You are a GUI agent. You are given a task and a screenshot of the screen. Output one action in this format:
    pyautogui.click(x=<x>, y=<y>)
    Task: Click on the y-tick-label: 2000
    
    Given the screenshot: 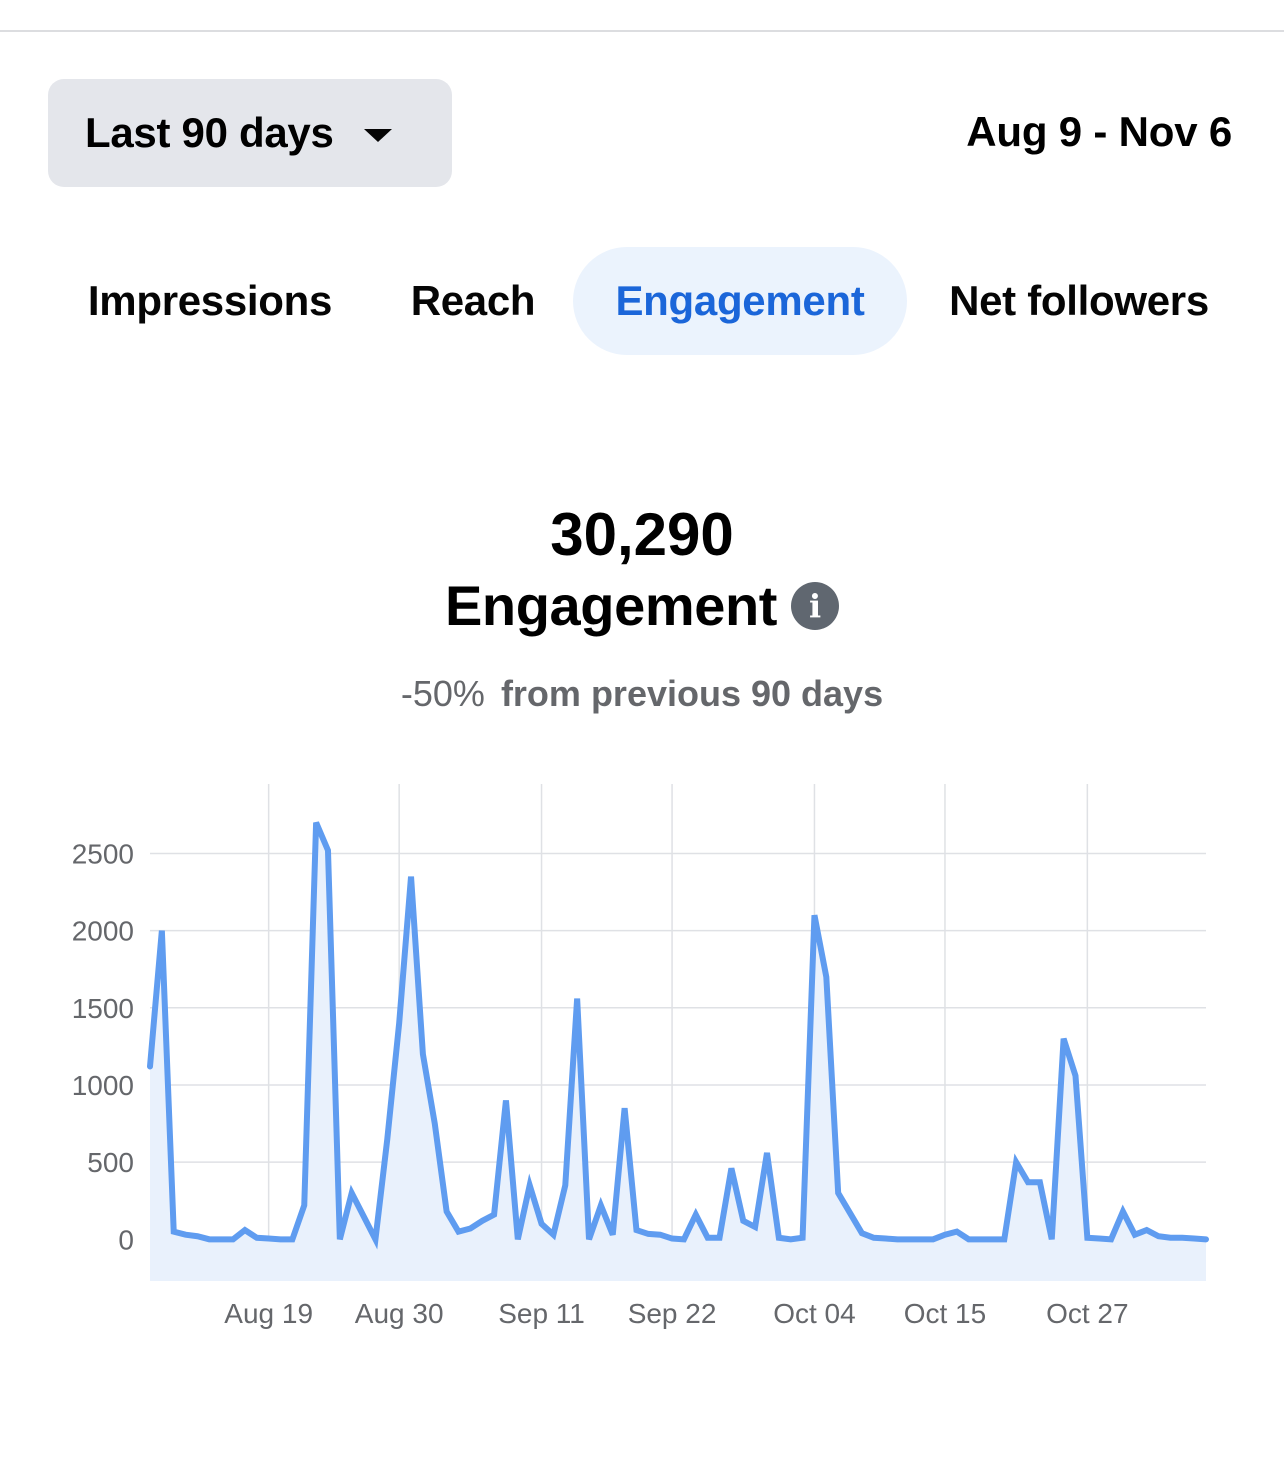 What is the action you would take?
    pyautogui.click(x=103, y=931)
    